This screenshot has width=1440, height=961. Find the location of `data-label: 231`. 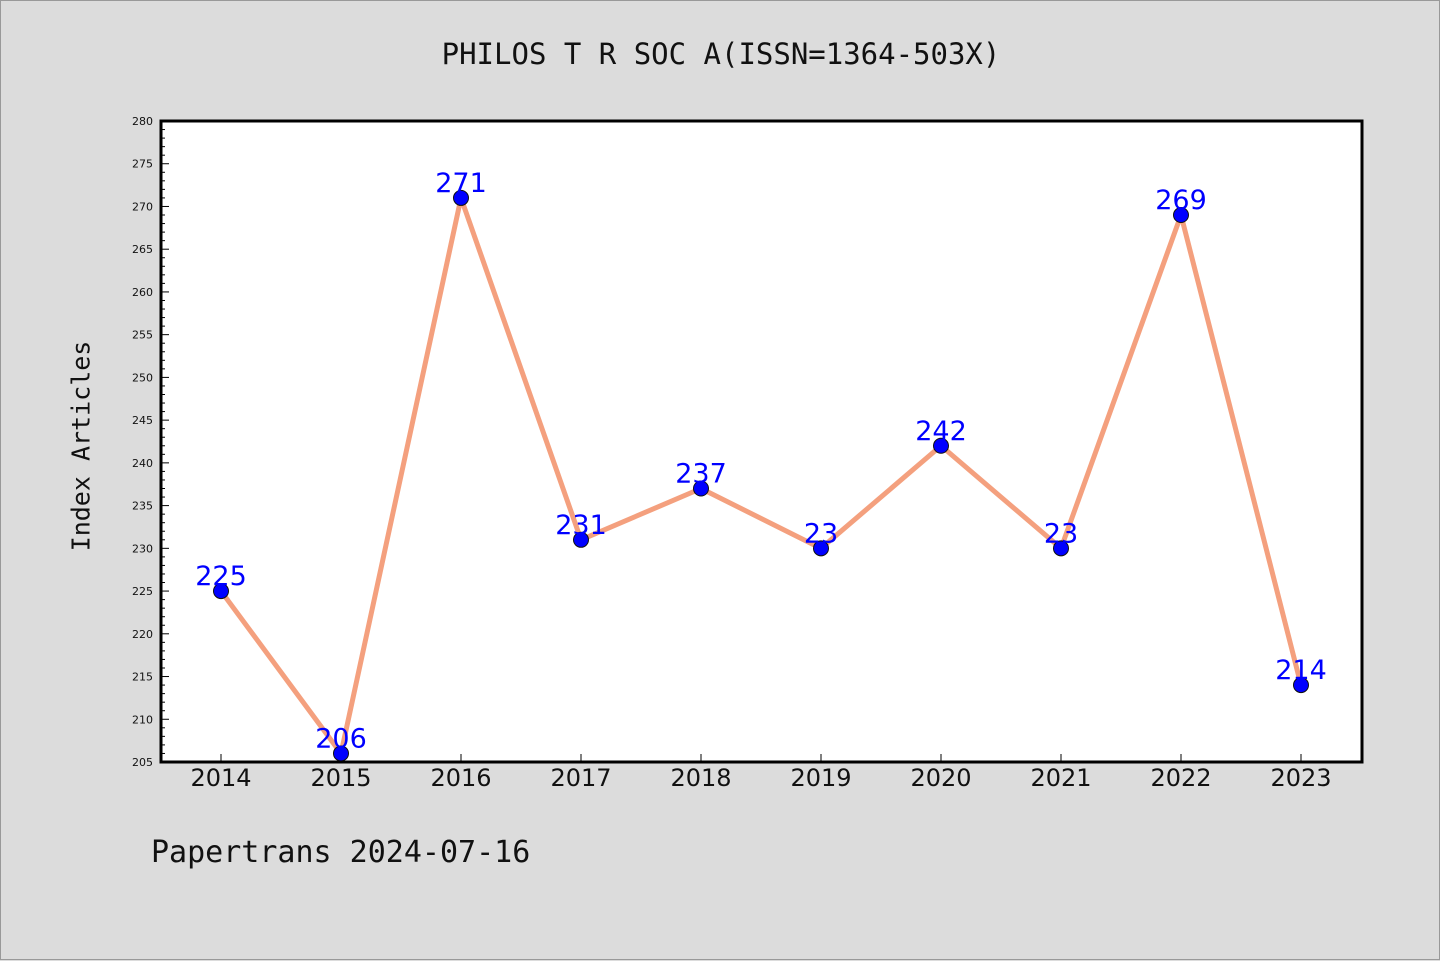

data-label: 231 is located at coordinates (581, 525).